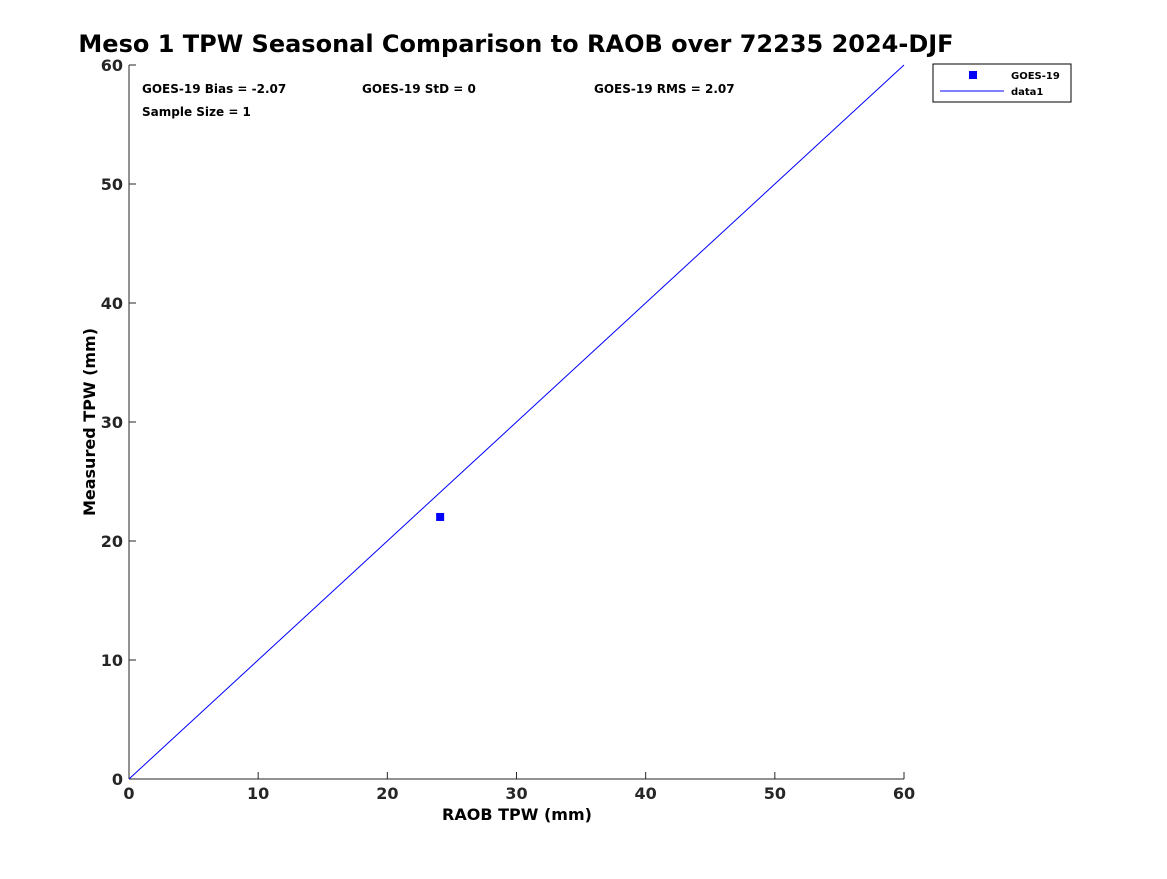 The image size is (1167, 879). What do you see at coordinates (112, 422) in the screenshot?
I see `y-tick-label: 30` at bounding box center [112, 422].